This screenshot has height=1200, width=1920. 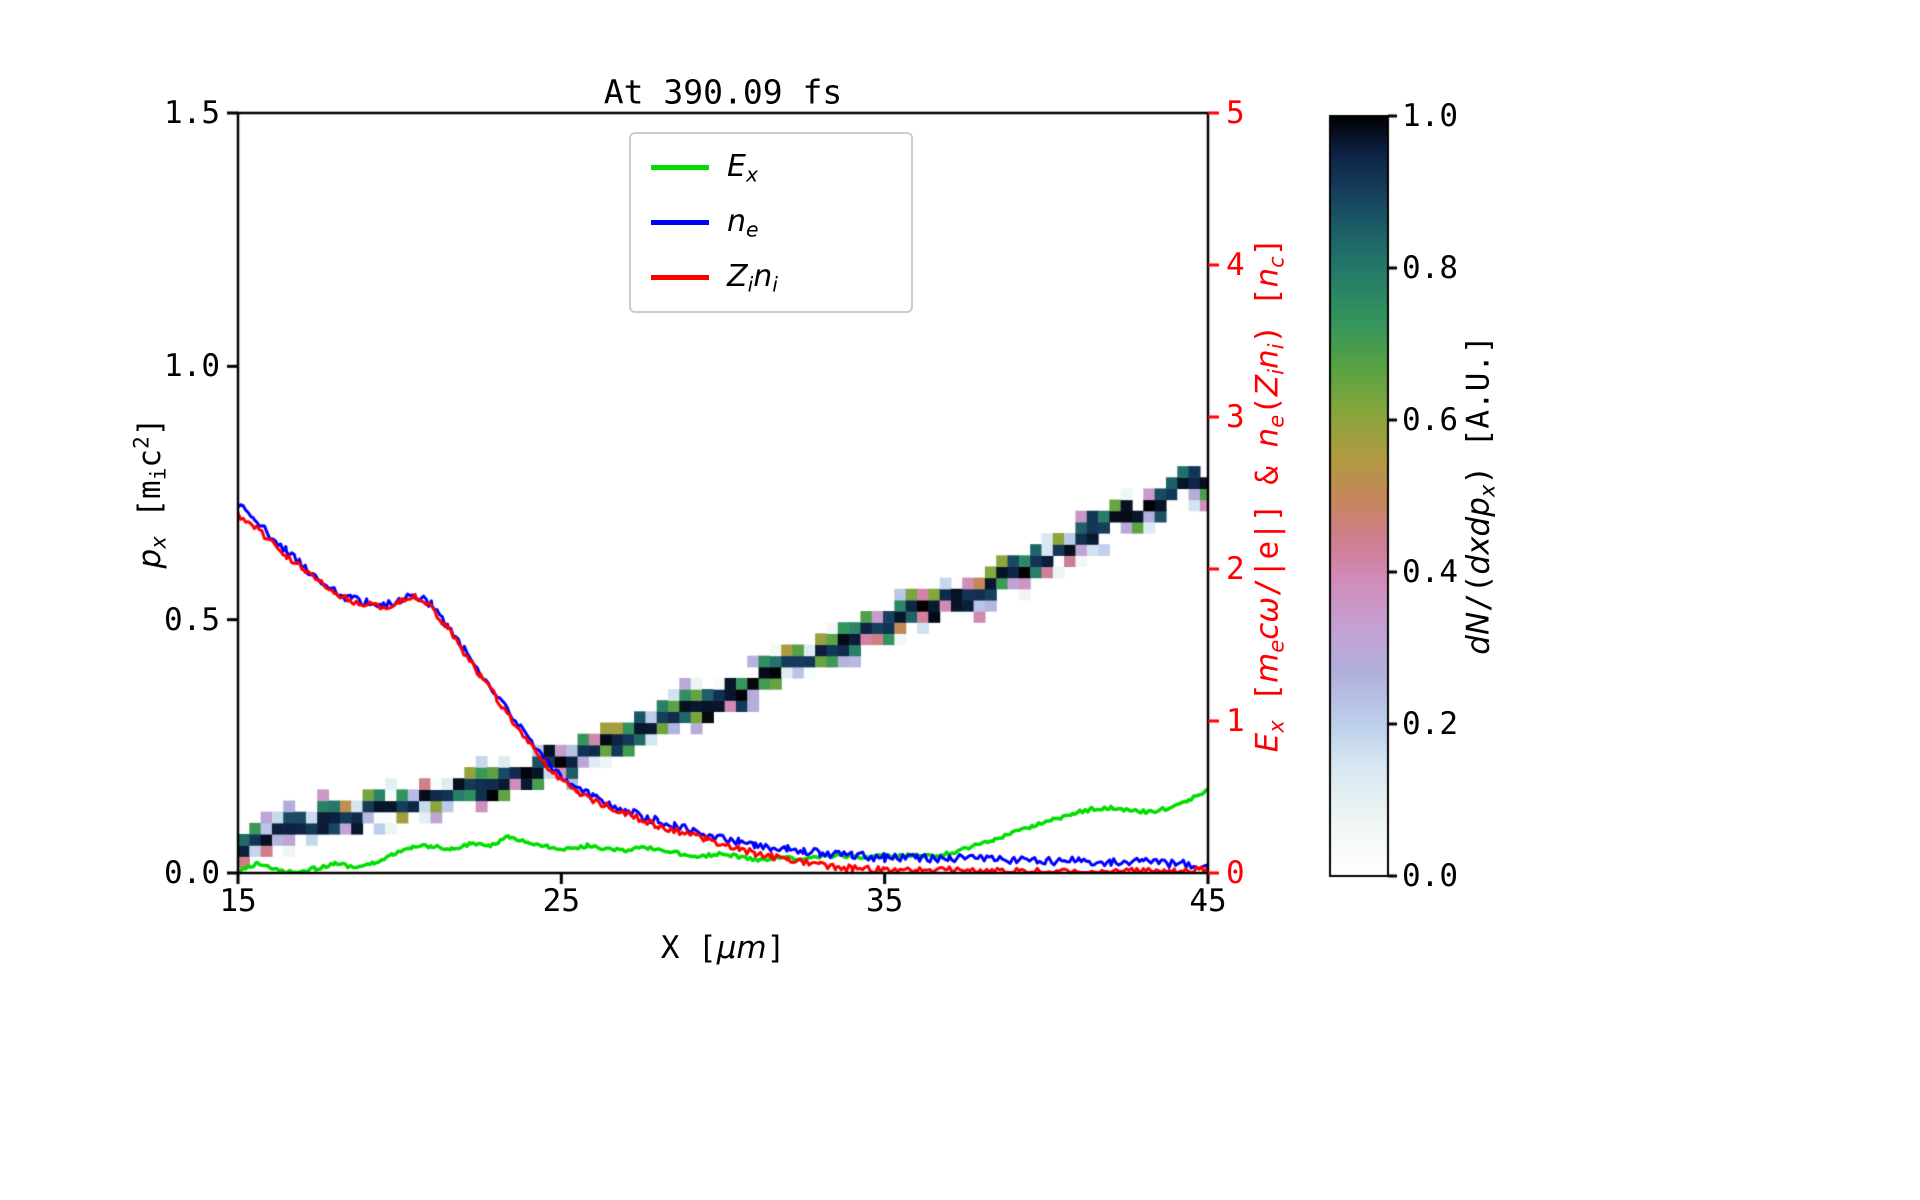 I want to click on label-segment: dN, so click(x=1478, y=633).